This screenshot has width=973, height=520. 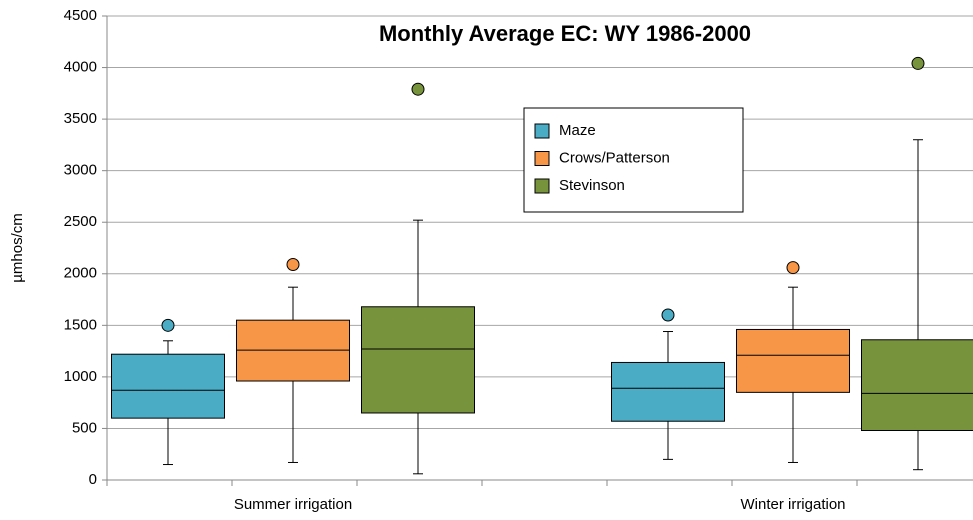 What do you see at coordinates (80, 118) in the screenshot?
I see `y-tick-label: 3500` at bounding box center [80, 118].